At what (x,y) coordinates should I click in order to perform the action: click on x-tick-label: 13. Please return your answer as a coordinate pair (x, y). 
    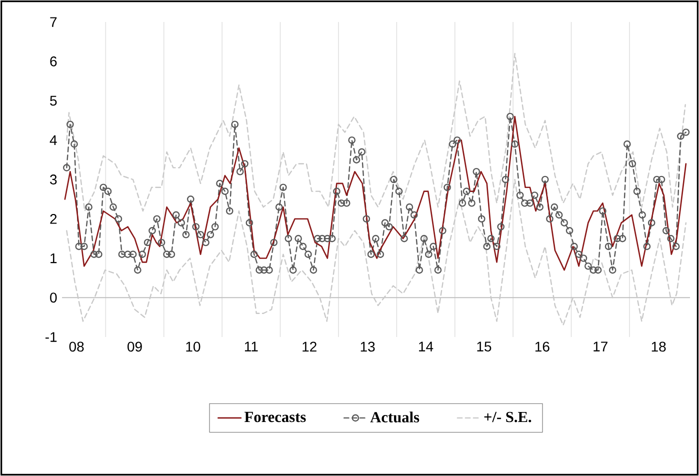
    Looking at the image, I should click on (367, 347).